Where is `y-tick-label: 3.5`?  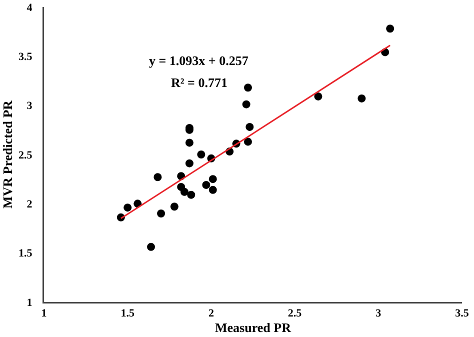
y-tick-label: 3.5 is located at coordinates (25, 57).